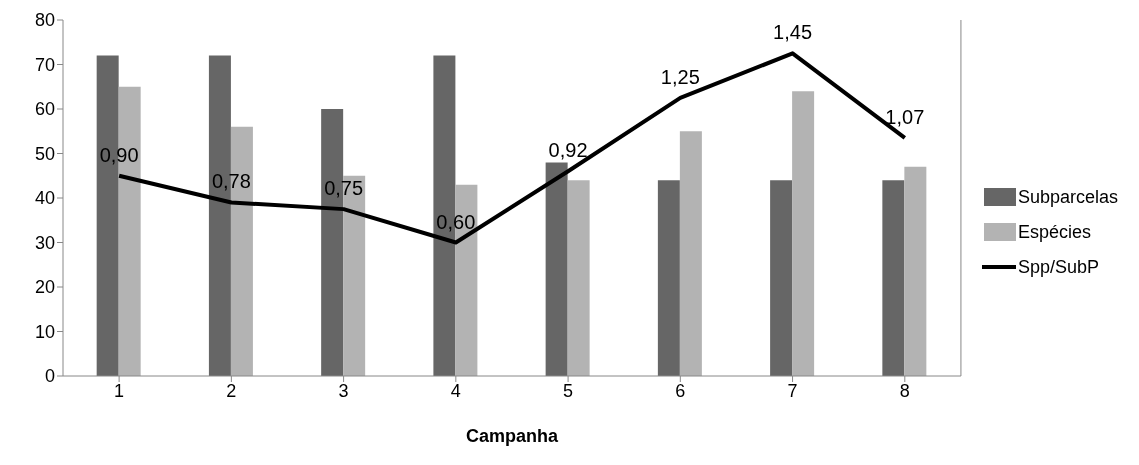 The width and height of the screenshot is (1139, 465). I want to click on data-label: 0,75, so click(344, 188).